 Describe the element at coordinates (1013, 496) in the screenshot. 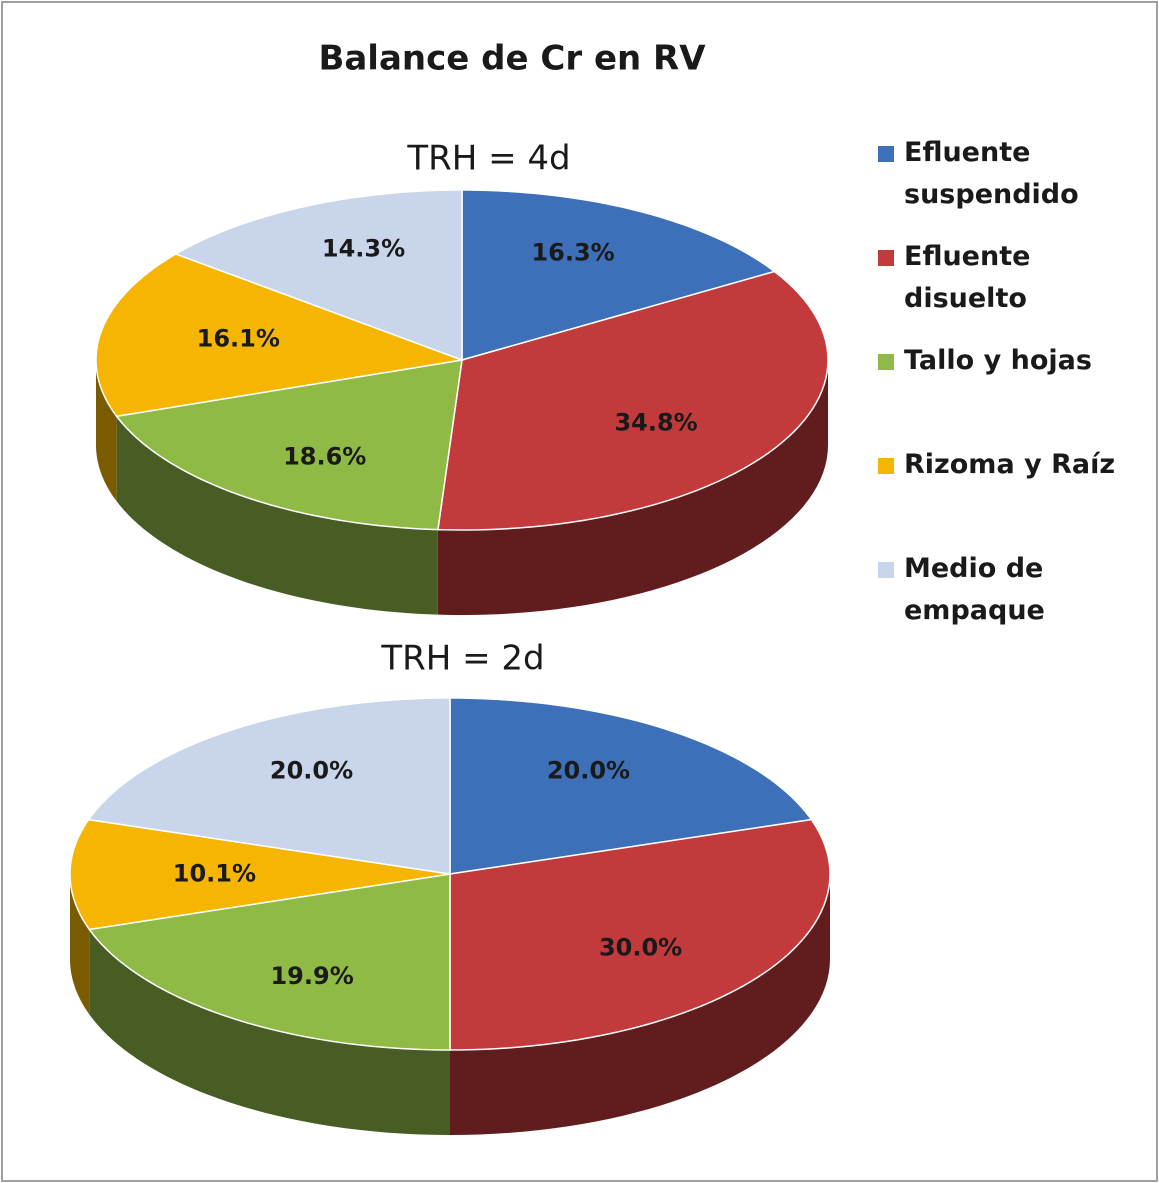

I see `legend-item: Rizoma y Raíz` at that location.